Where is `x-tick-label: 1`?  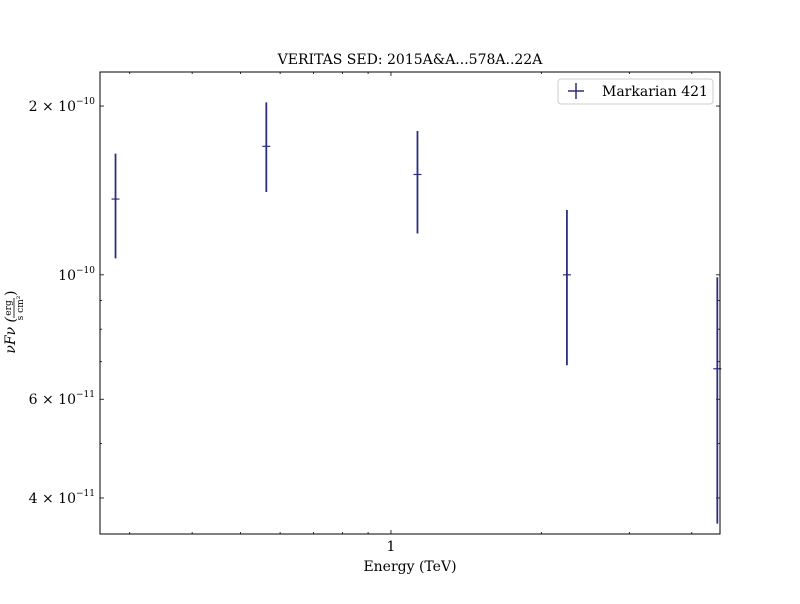 x-tick-label: 1 is located at coordinates (390, 547).